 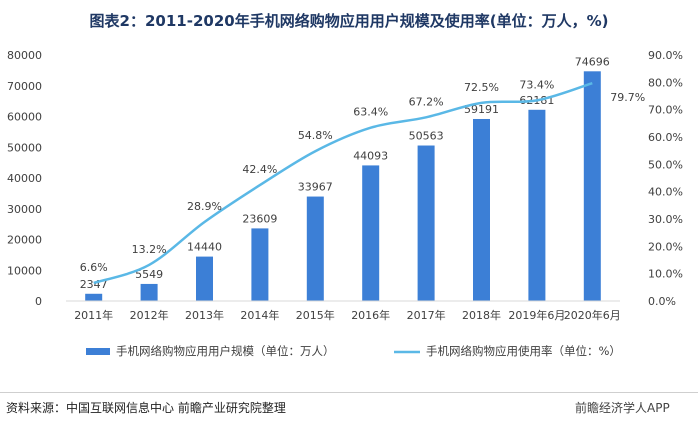 I want to click on left-tick-label: 70000, so click(x=24, y=86).